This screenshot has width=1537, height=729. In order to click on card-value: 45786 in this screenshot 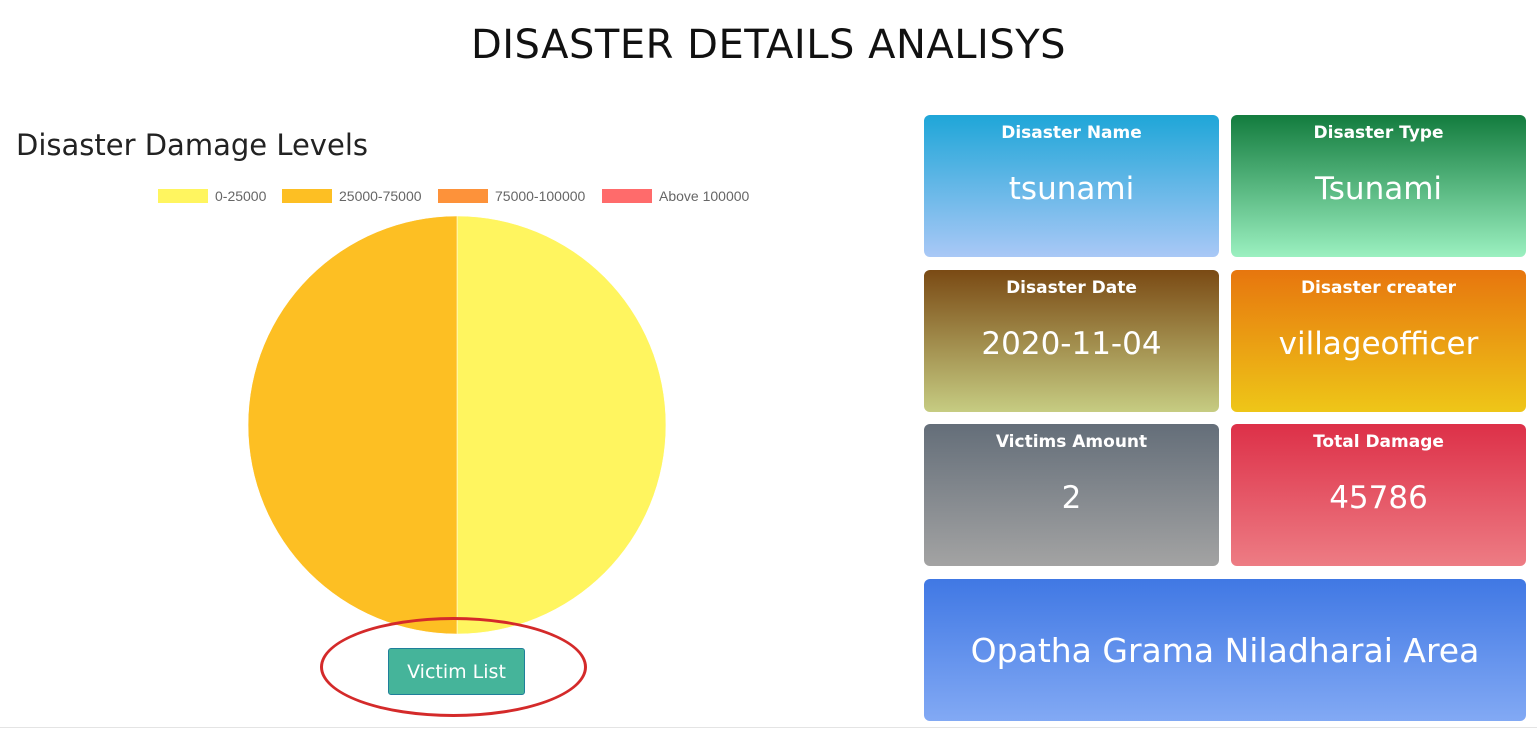, I will do `click(1378, 498)`.